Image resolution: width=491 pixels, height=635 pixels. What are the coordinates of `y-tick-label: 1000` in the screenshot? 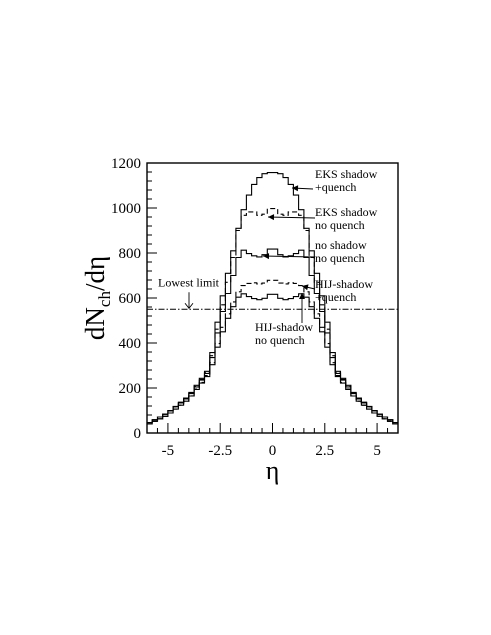 It's located at (126, 209).